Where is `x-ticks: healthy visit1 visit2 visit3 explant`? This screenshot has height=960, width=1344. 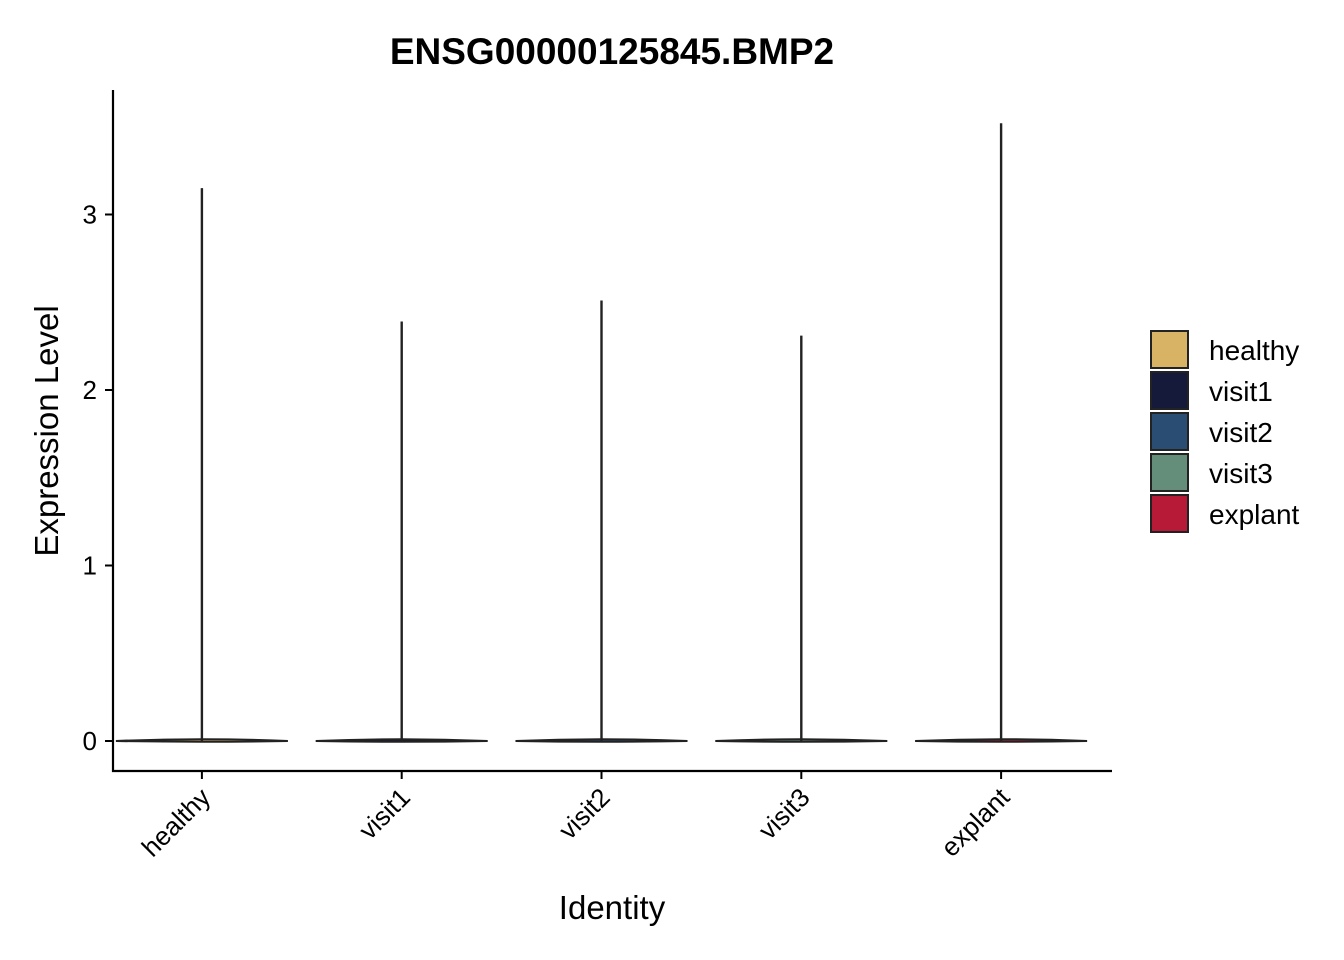
x-ticks: healthy visit1 visit2 visit3 explant is located at coordinates (576, 817).